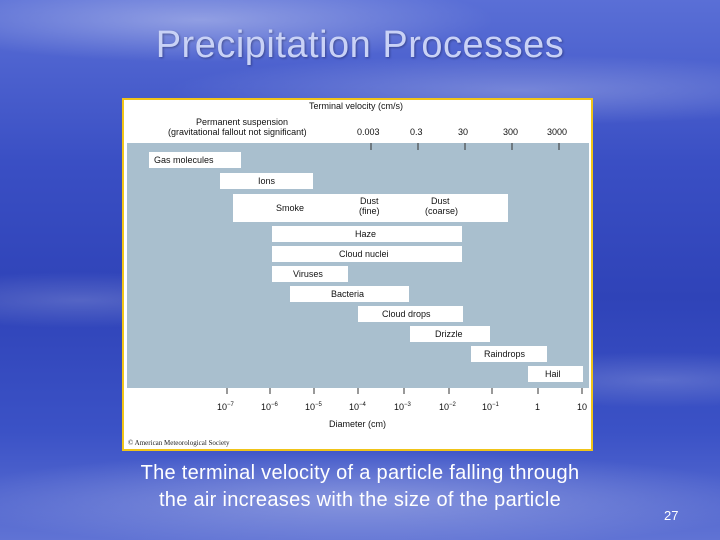  What do you see at coordinates (465, 146) in the screenshot?
I see `top-ticks` at bounding box center [465, 146].